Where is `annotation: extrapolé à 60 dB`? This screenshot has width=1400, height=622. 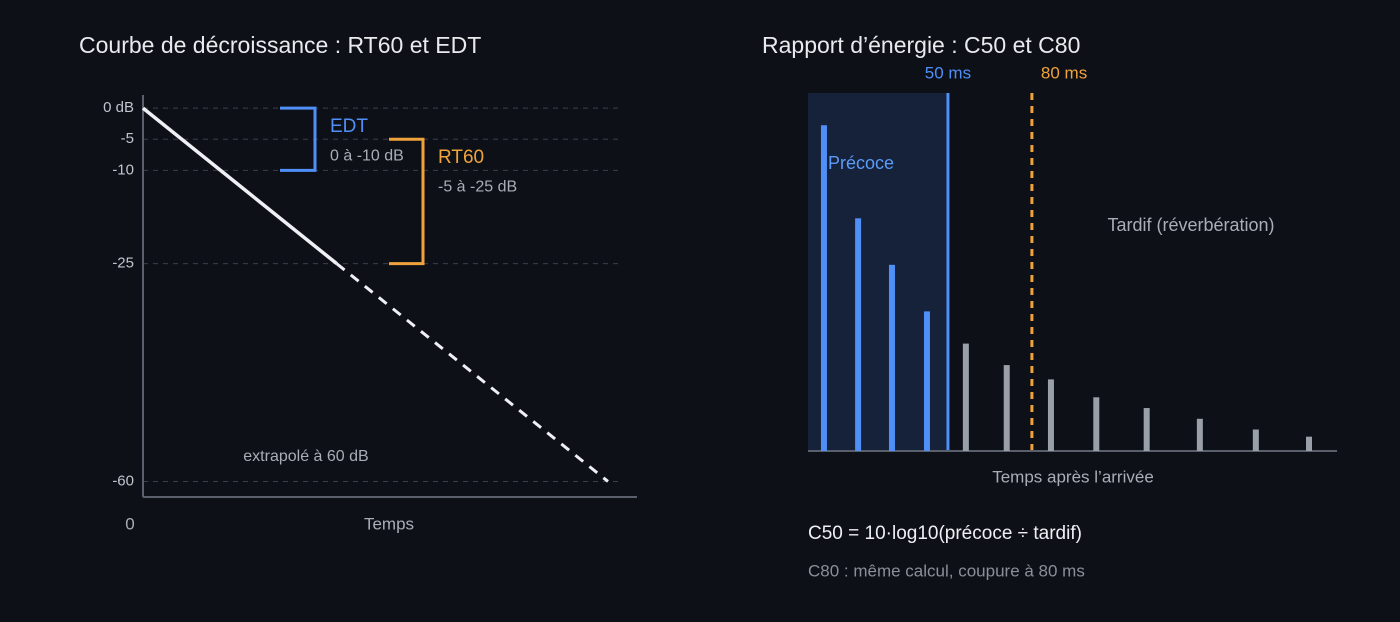
annotation: extrapolé à 60 dB is located at coordinates (305, 456).